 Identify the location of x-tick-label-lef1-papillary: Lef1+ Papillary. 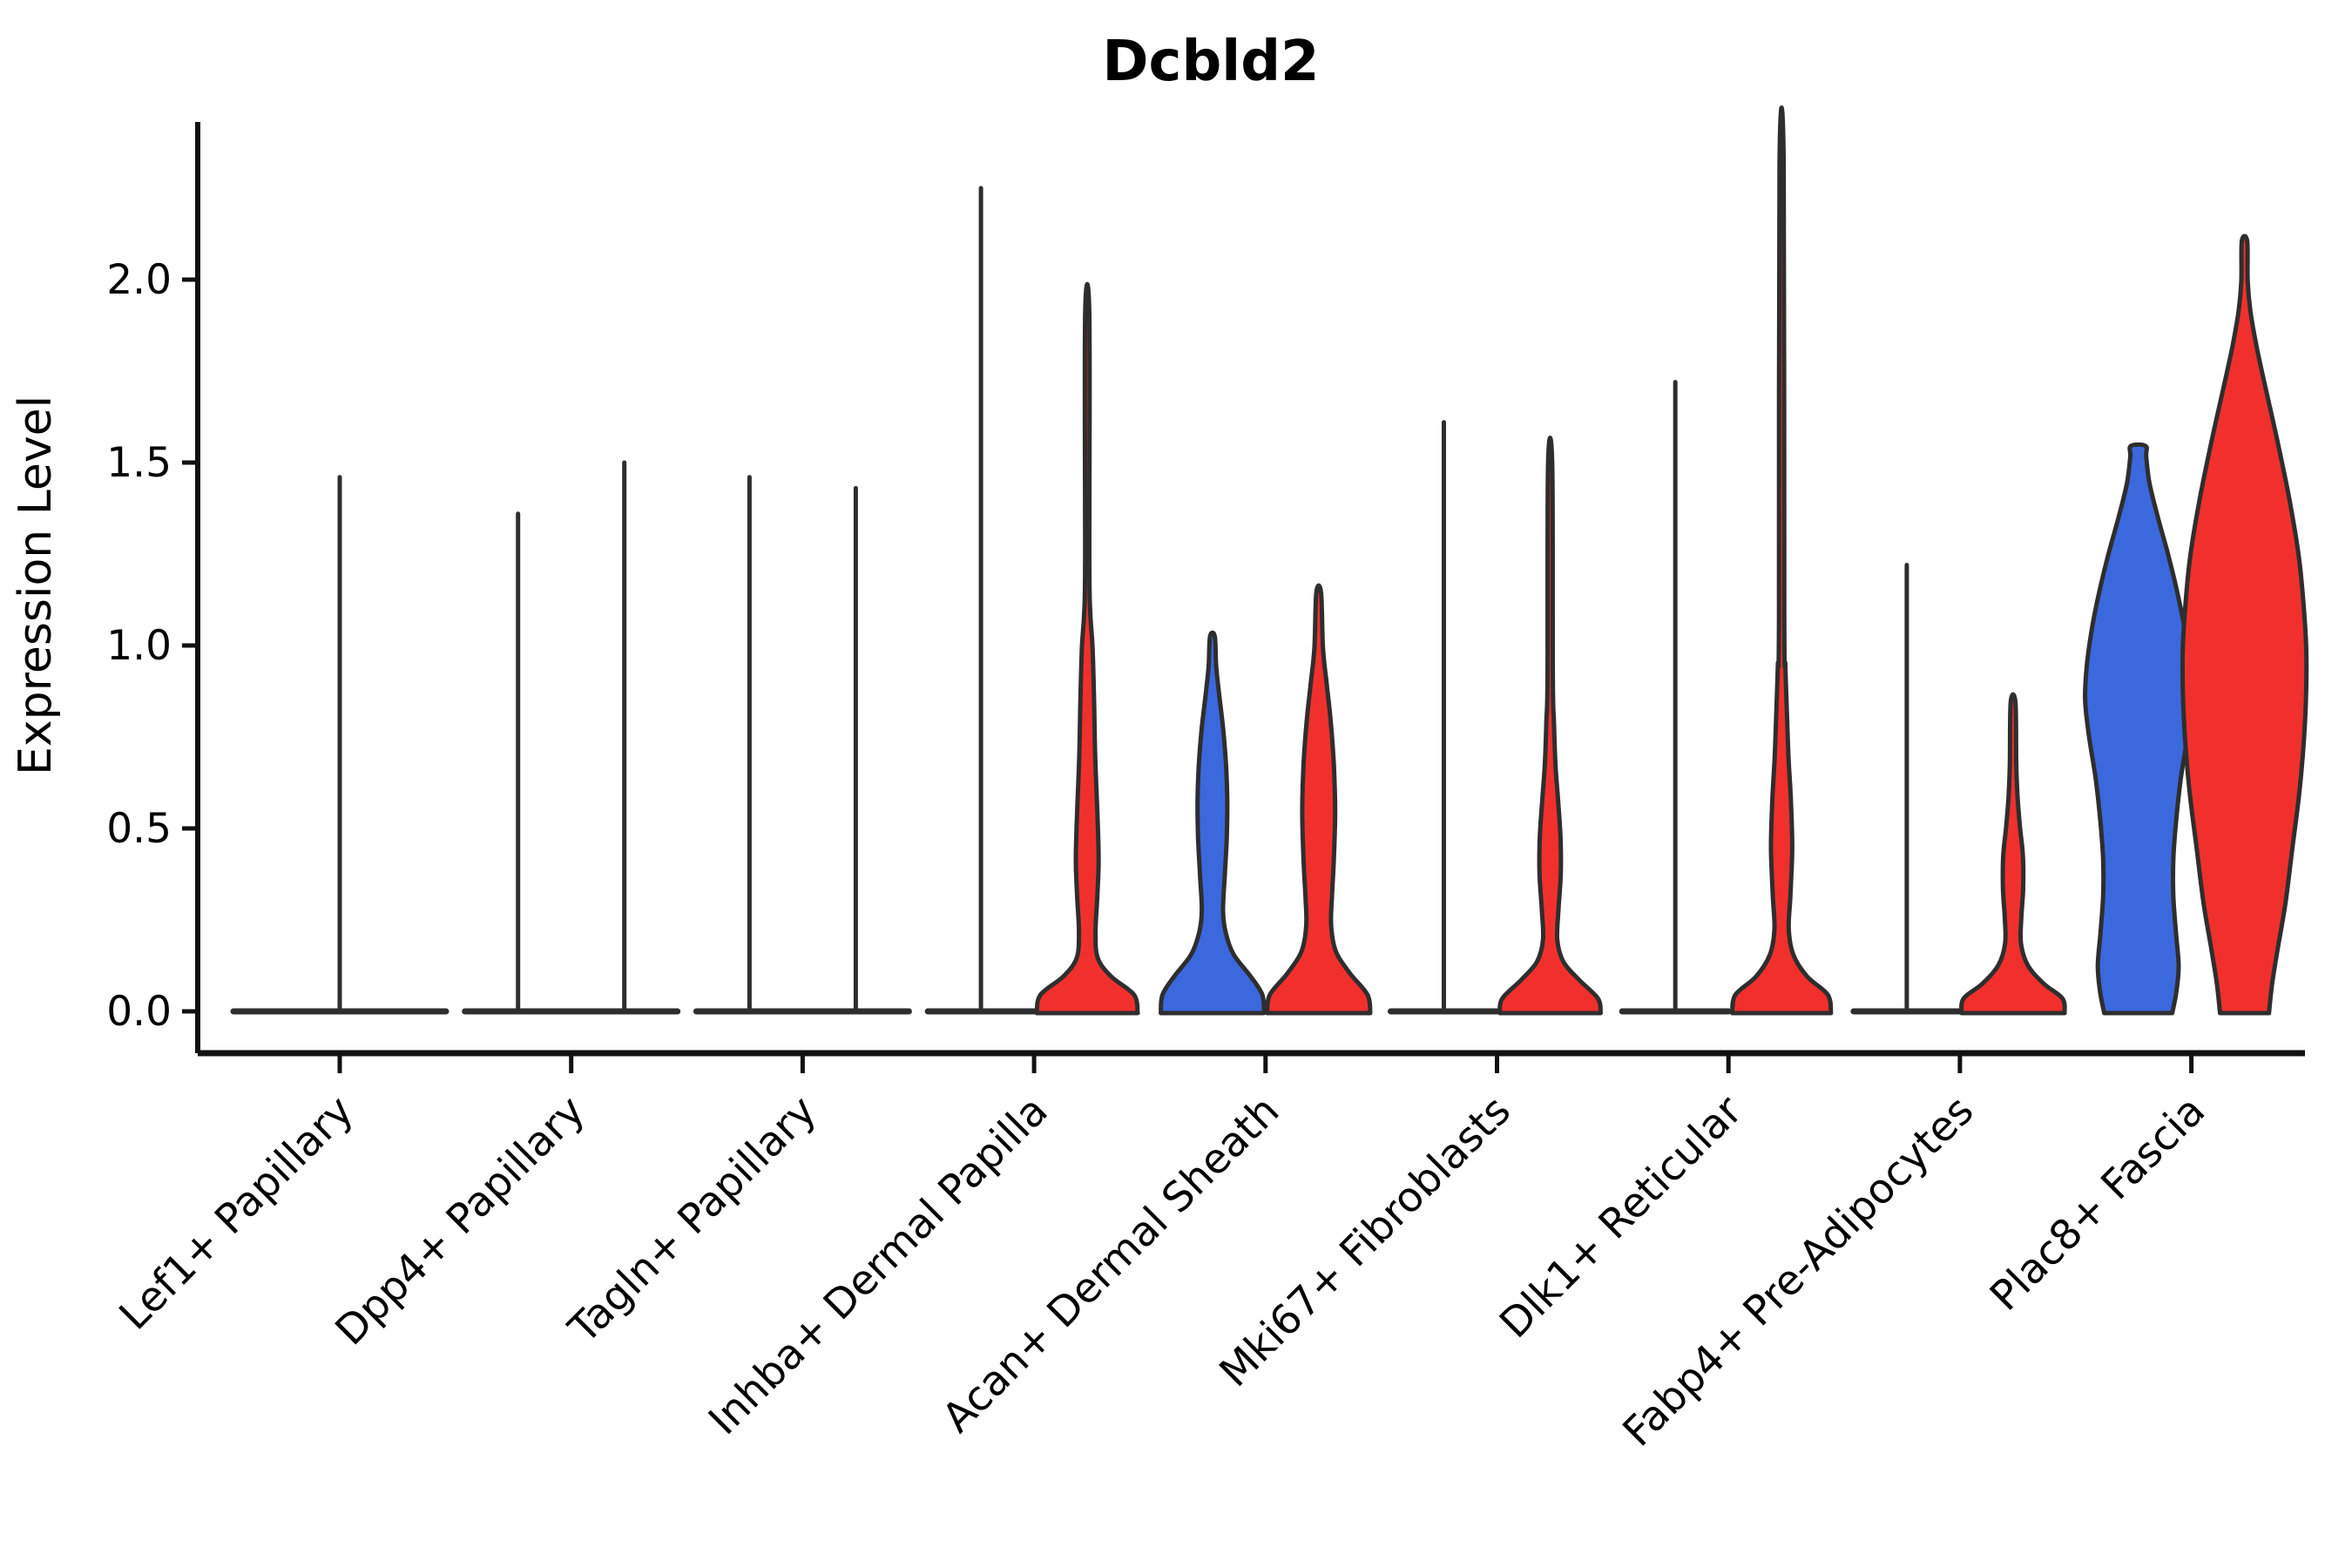
(237, 1213).